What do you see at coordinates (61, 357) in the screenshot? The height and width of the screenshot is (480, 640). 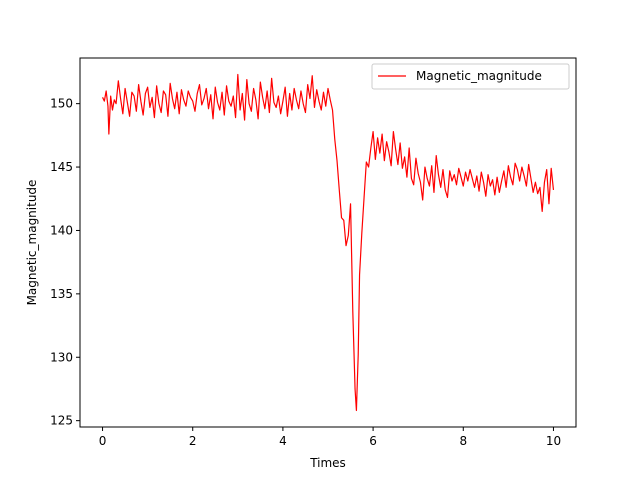 I see `y-tick-label: 130` at bounding box center [61, 357].